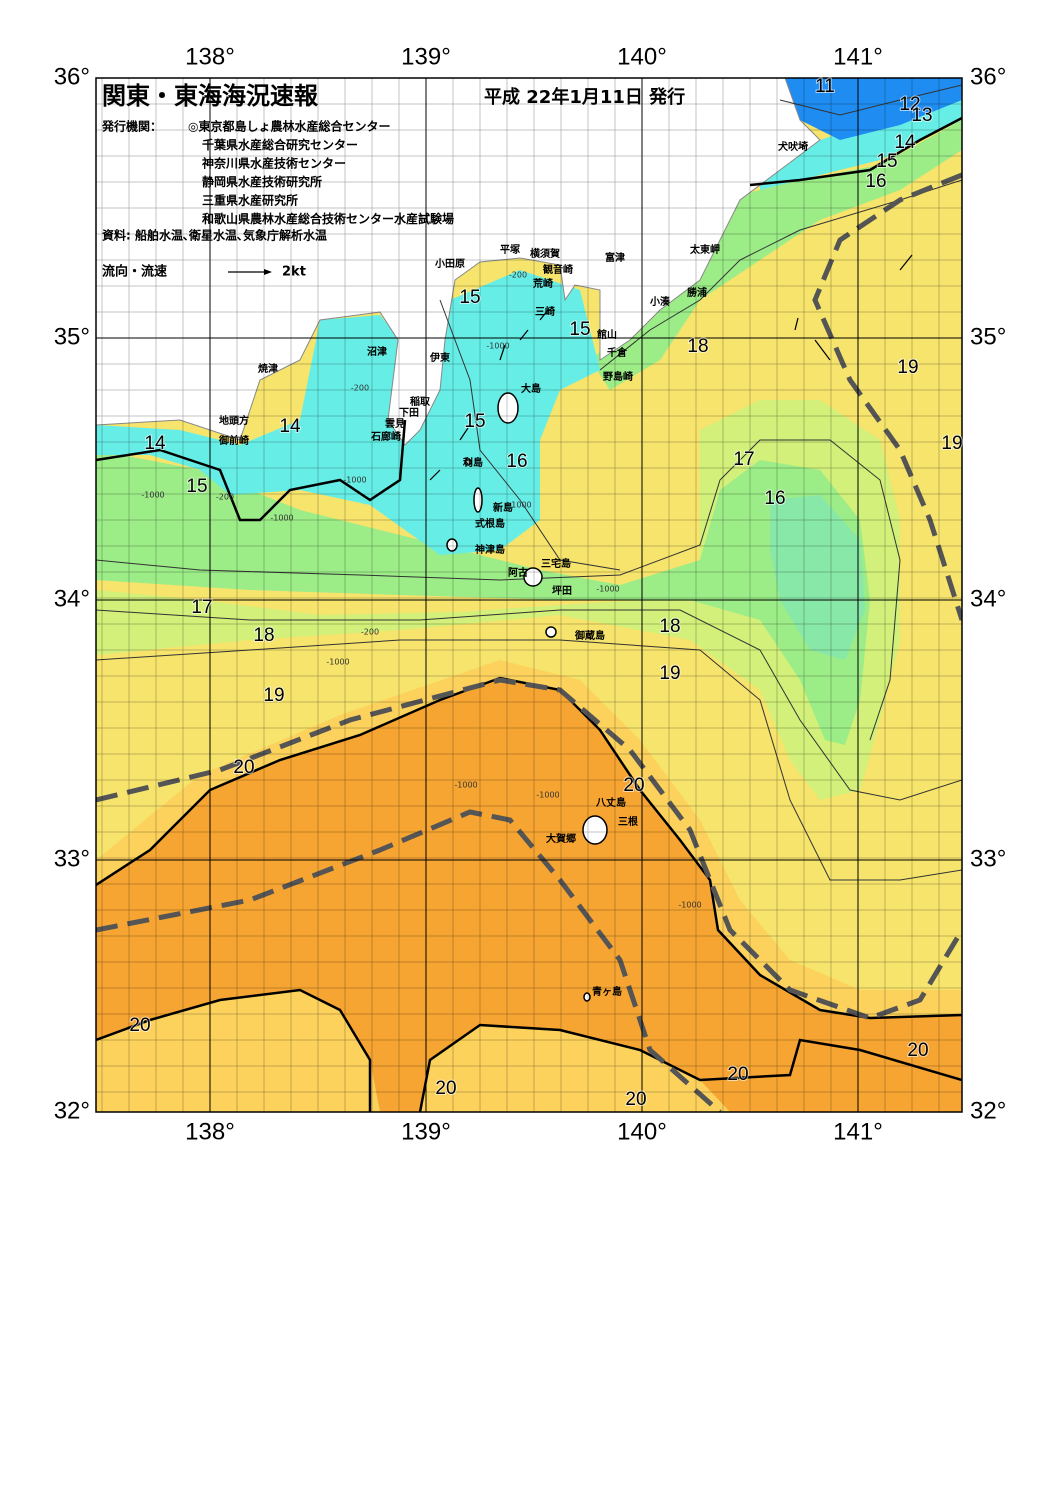 This screenshot has width=1064, height=1503. What do you see at coordinates (233, 440) in the screenshot?
I see `place-name: 御前崎` at bounding box center [233, 440].